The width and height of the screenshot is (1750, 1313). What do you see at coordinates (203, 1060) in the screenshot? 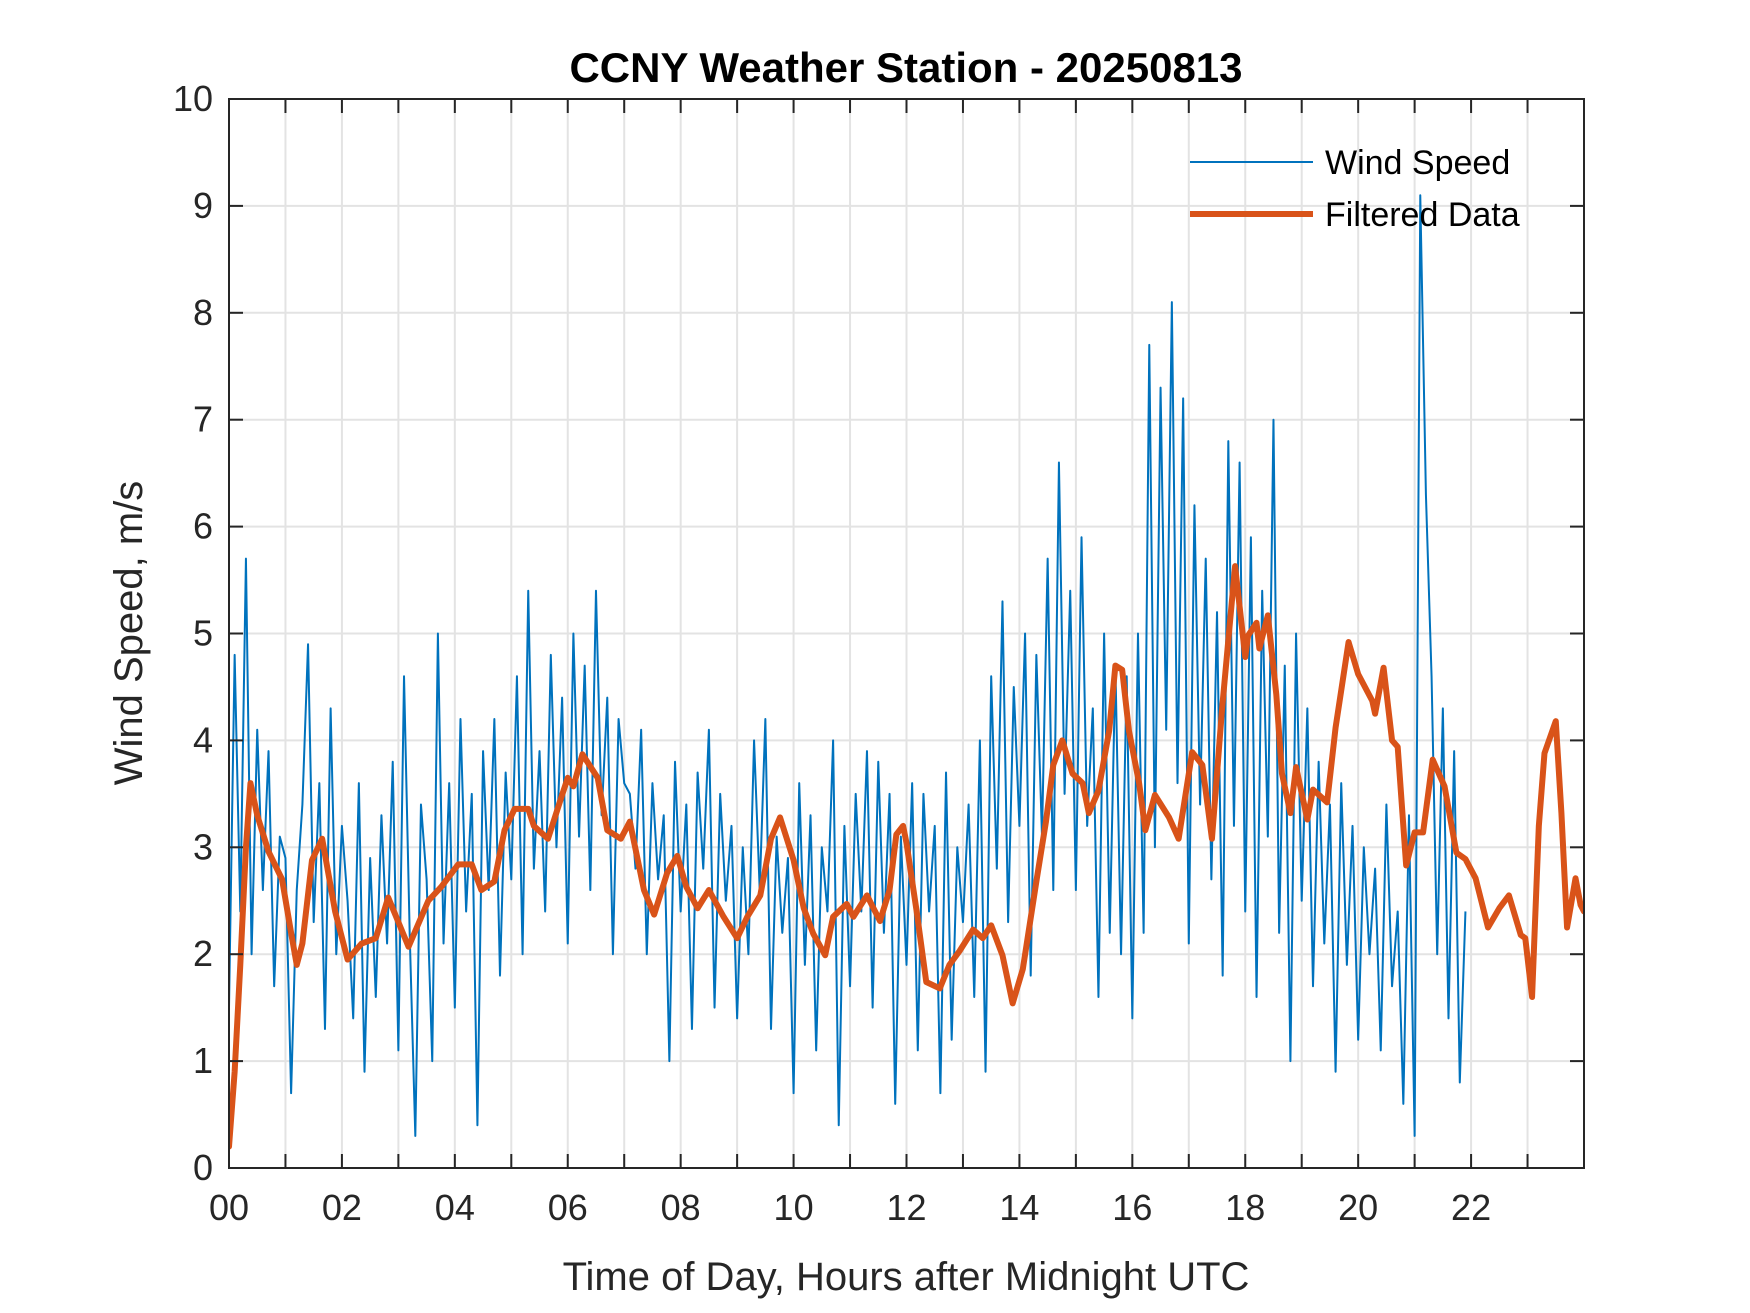
I see `y-tick-label: 1` at bounding box center [203, 1060].